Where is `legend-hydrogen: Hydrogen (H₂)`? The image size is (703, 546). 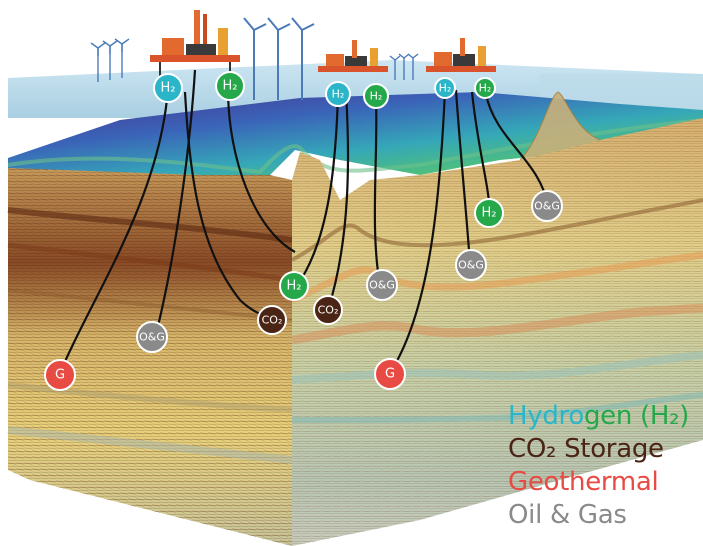 legend-hydrogen: Hydrogen (H₂) is located at coordinates (599, 416).